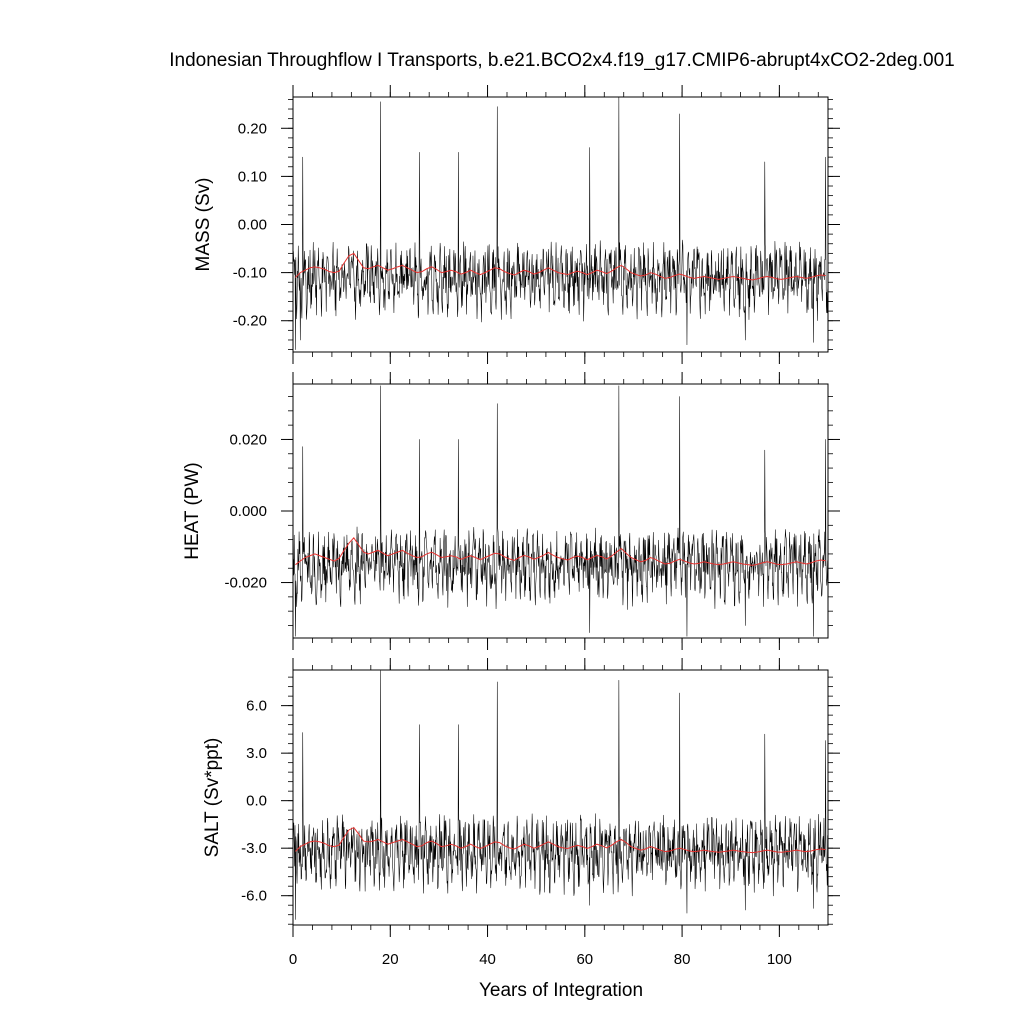 The height and width of the screenshot is (1024, 1024). Describe the element at coordinates (256, 753) in the screenshot. I see `salt-y-tick-label: 3.0` at that location.